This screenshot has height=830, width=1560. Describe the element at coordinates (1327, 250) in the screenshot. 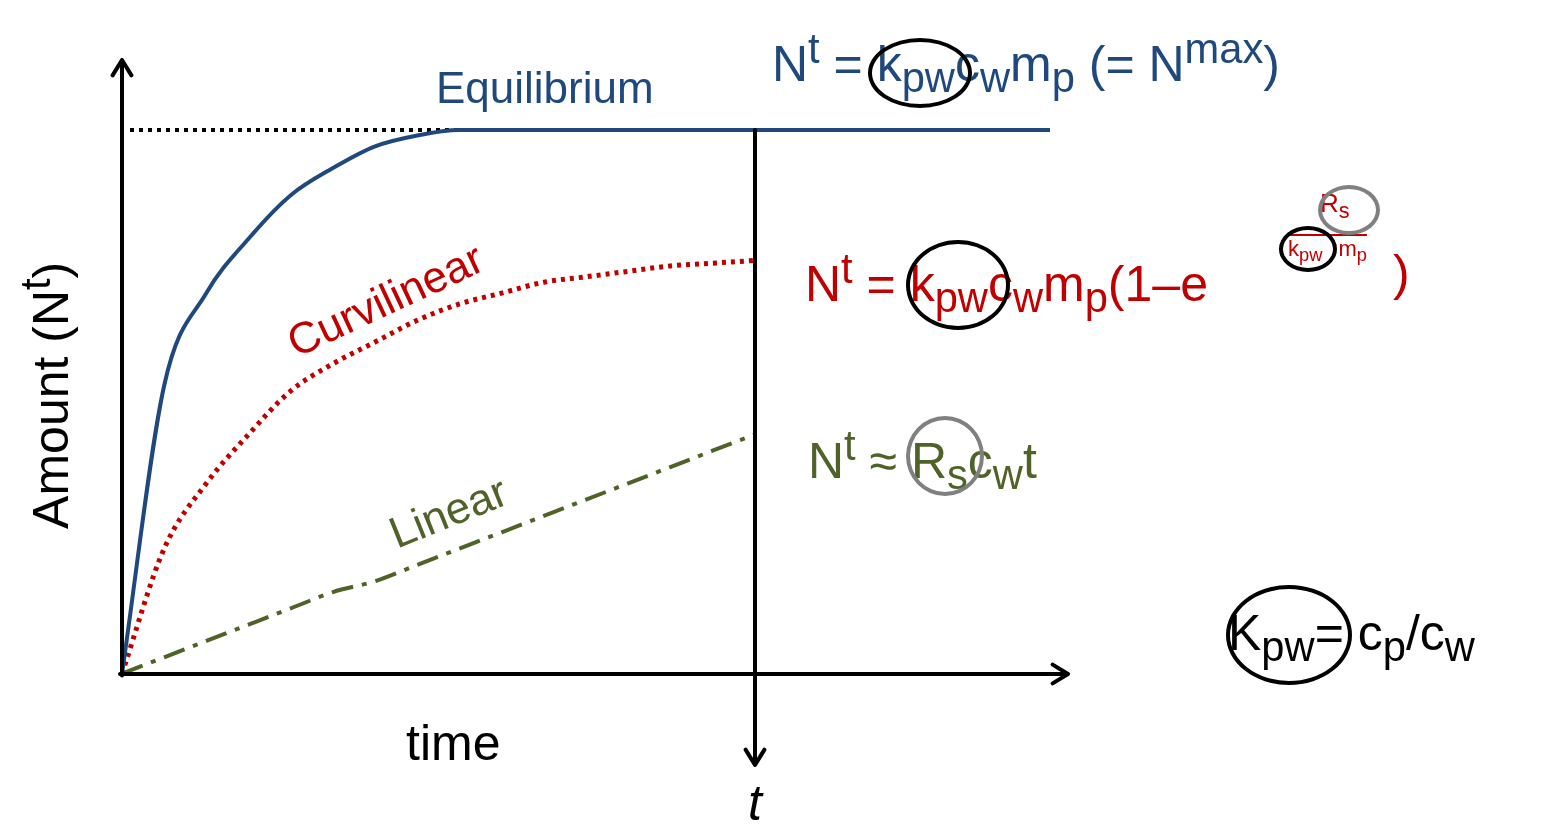

I see `text: k$_{pw}$m$_{p}$` at that location.